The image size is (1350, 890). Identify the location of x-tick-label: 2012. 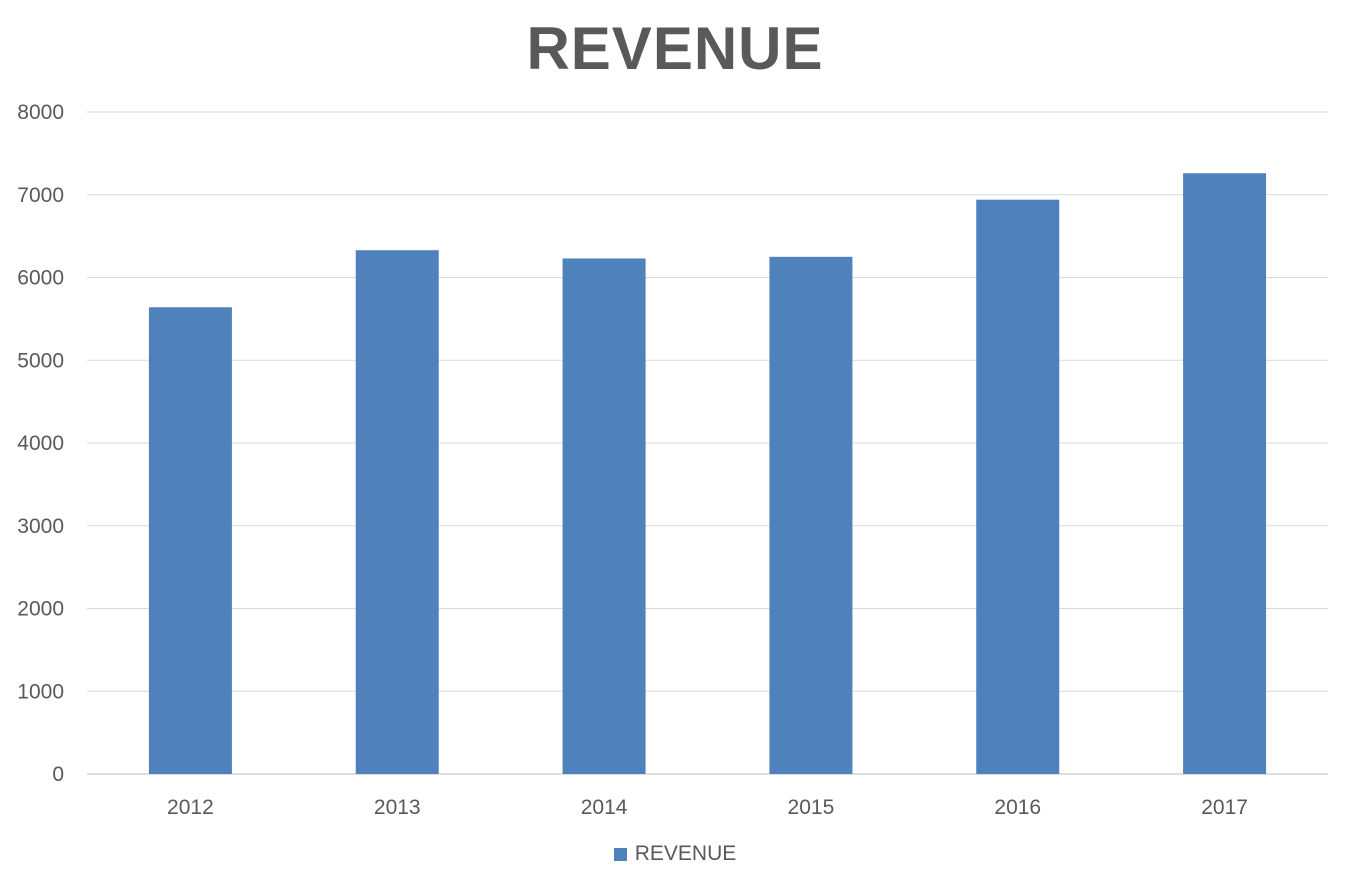
(190, 807).